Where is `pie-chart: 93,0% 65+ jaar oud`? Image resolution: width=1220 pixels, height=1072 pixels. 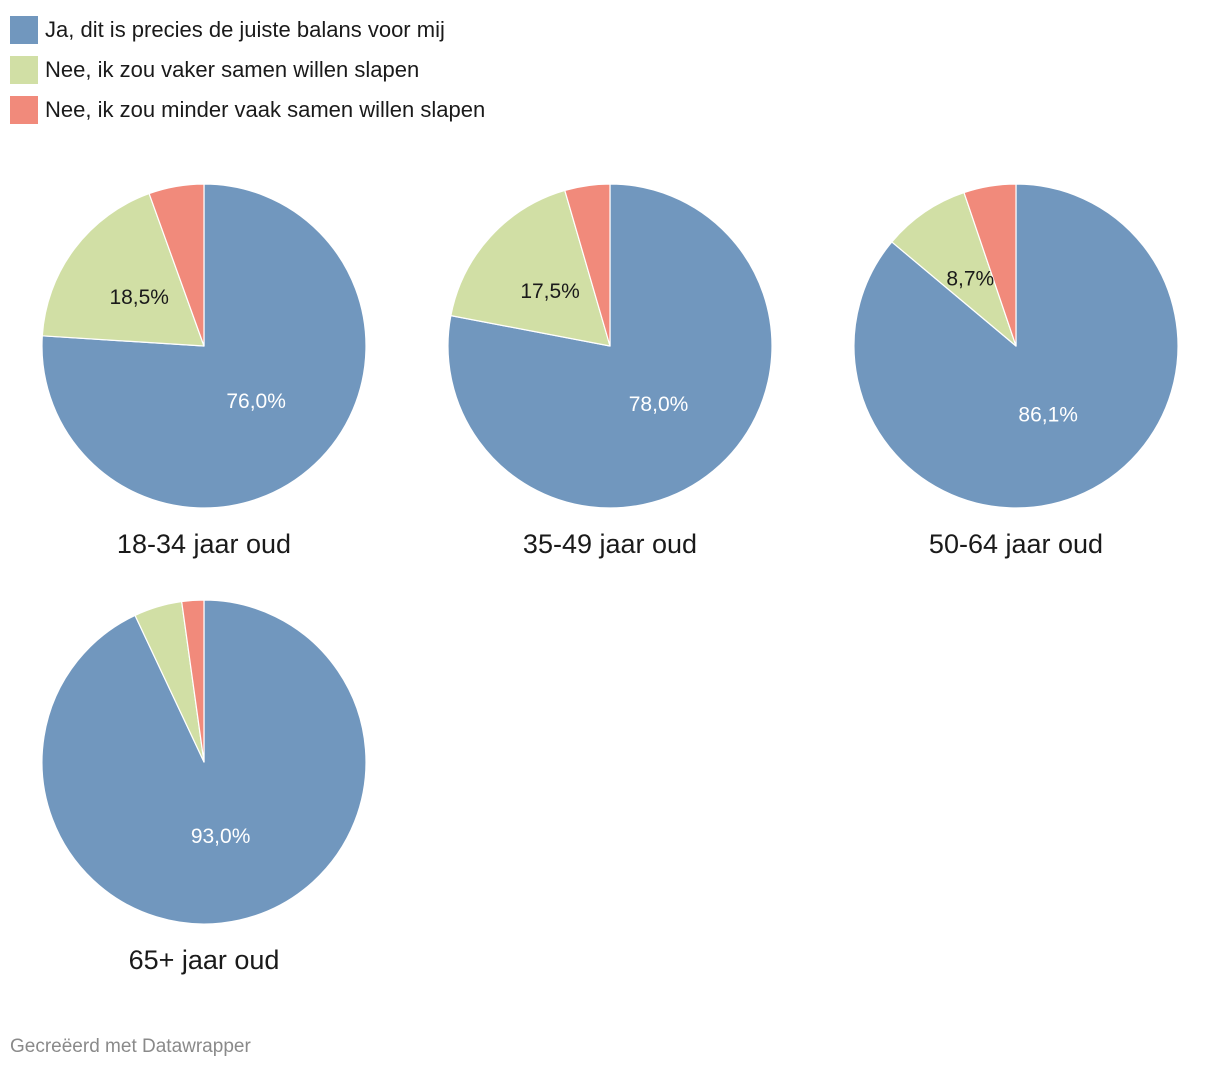
pie-chart: 93,0% 65+ jaar oud is located at coordinates (204, 787).